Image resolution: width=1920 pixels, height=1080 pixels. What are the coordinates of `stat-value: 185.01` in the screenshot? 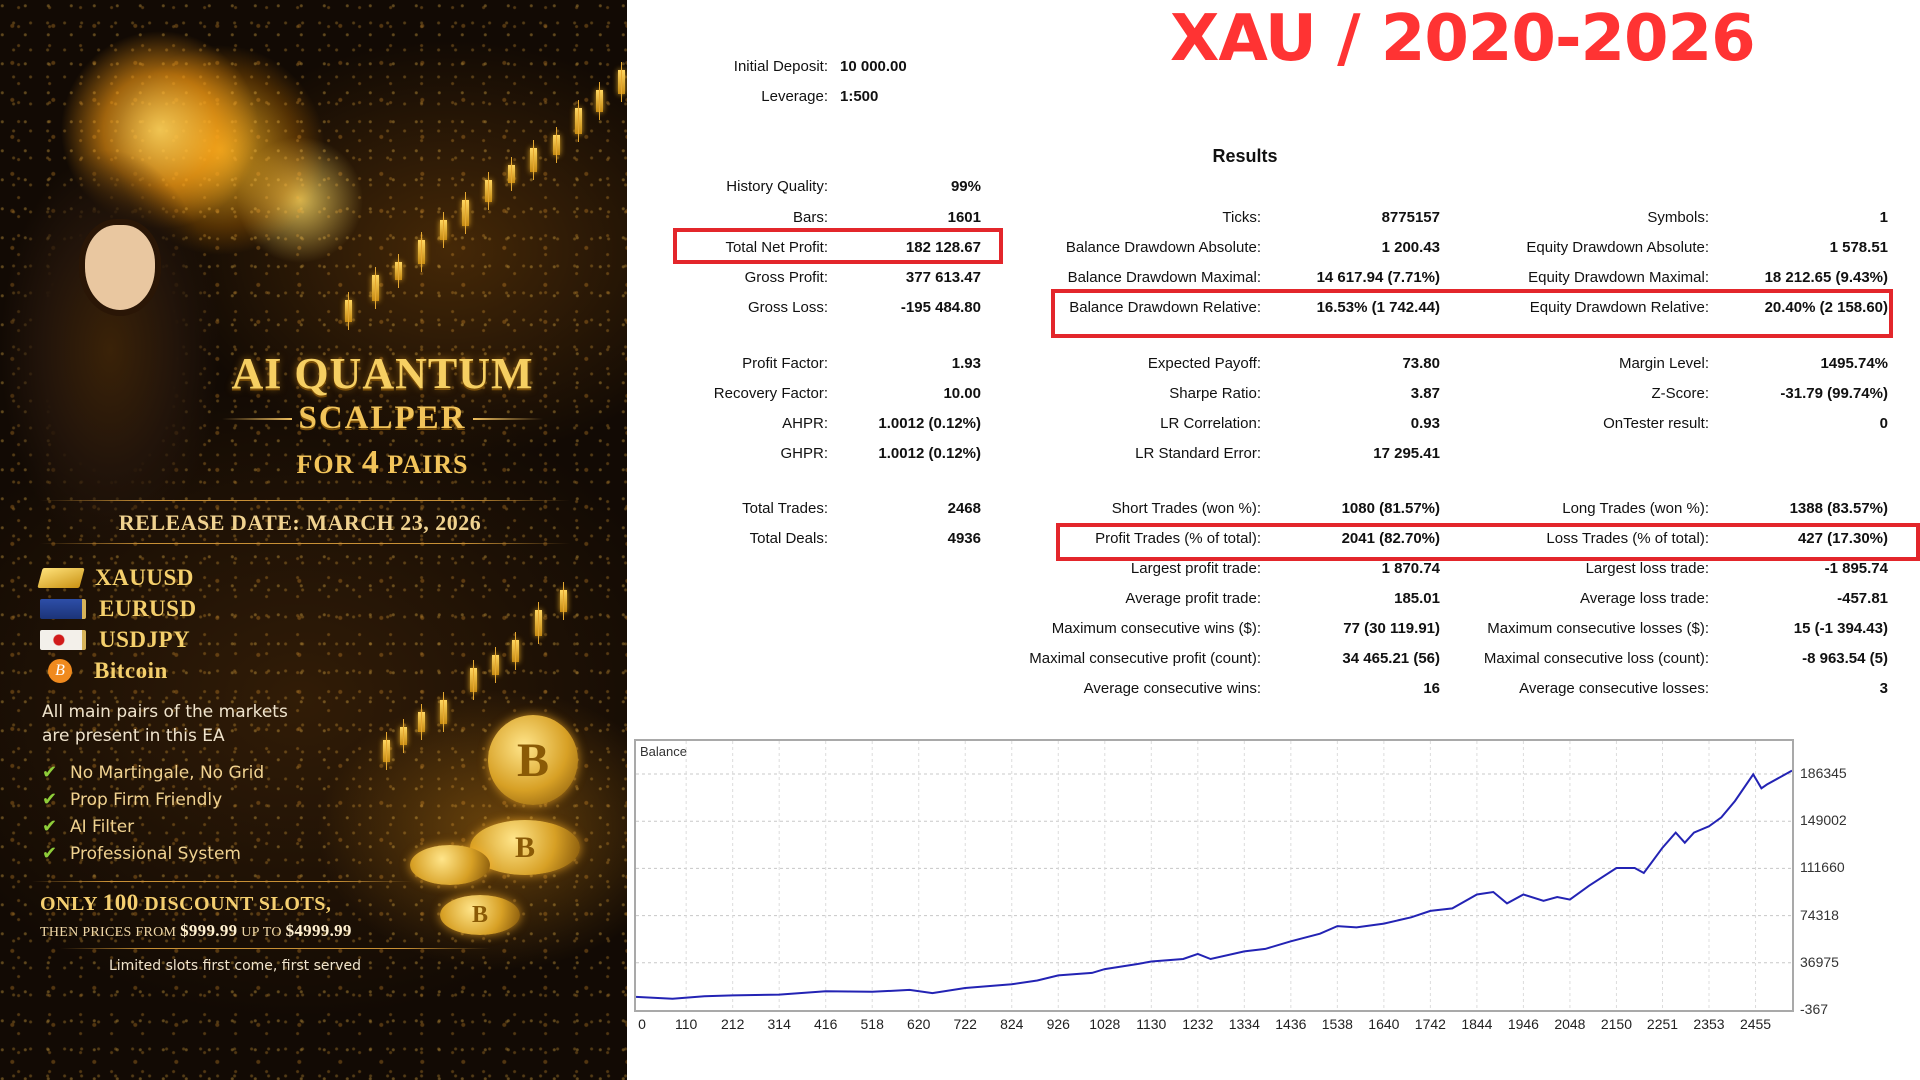 It's located at (1417, 598).